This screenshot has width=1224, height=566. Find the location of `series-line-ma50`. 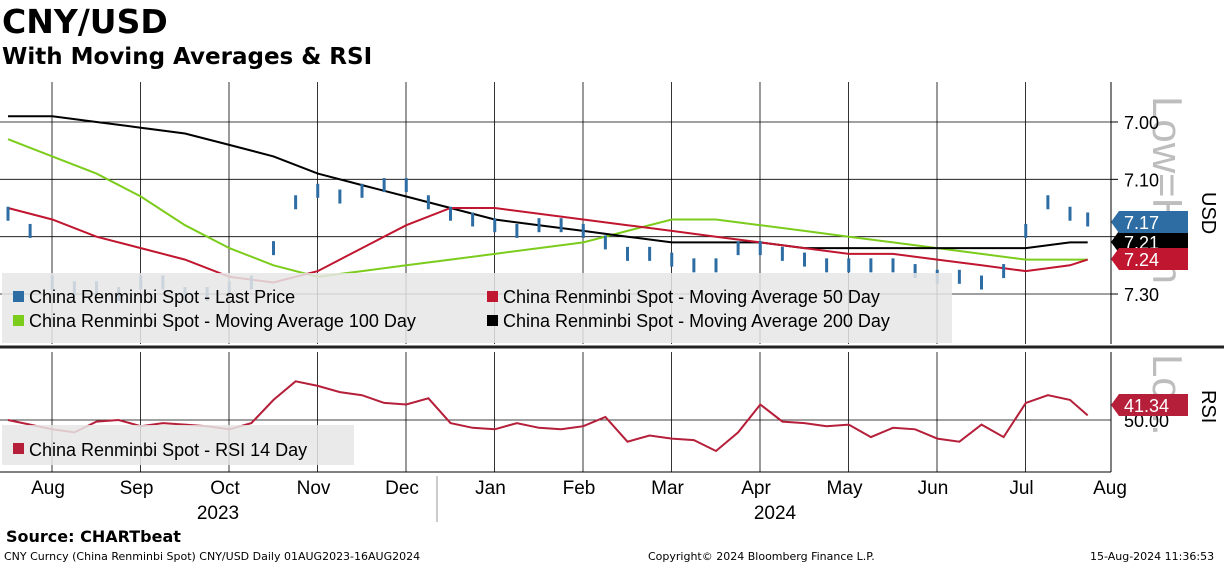

series-line-ma50 is located at coordinates (548, 245).